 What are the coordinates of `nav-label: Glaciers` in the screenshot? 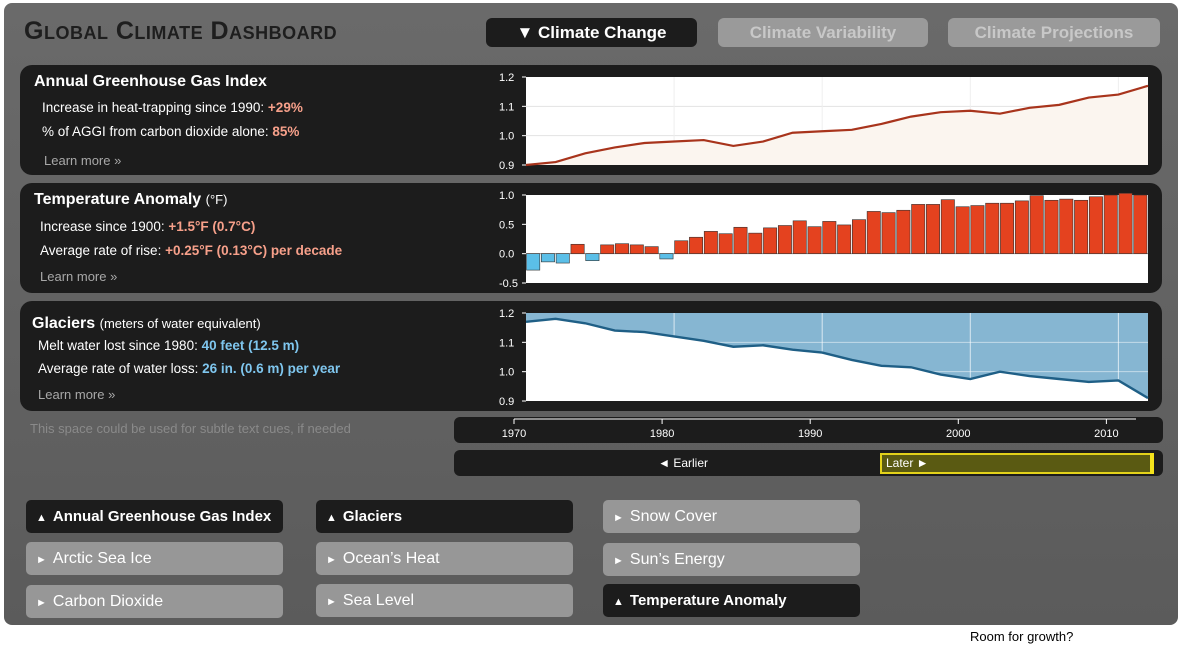 It's located at (372, 516).